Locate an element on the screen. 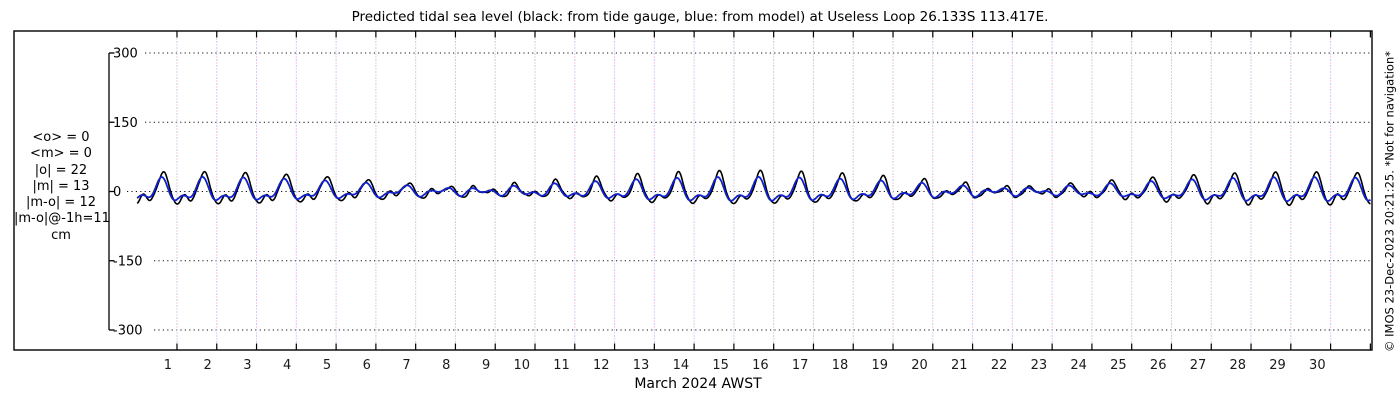 The height and width of the screenshot is (400, 1400). series-model is located at coordinates (753, 189).